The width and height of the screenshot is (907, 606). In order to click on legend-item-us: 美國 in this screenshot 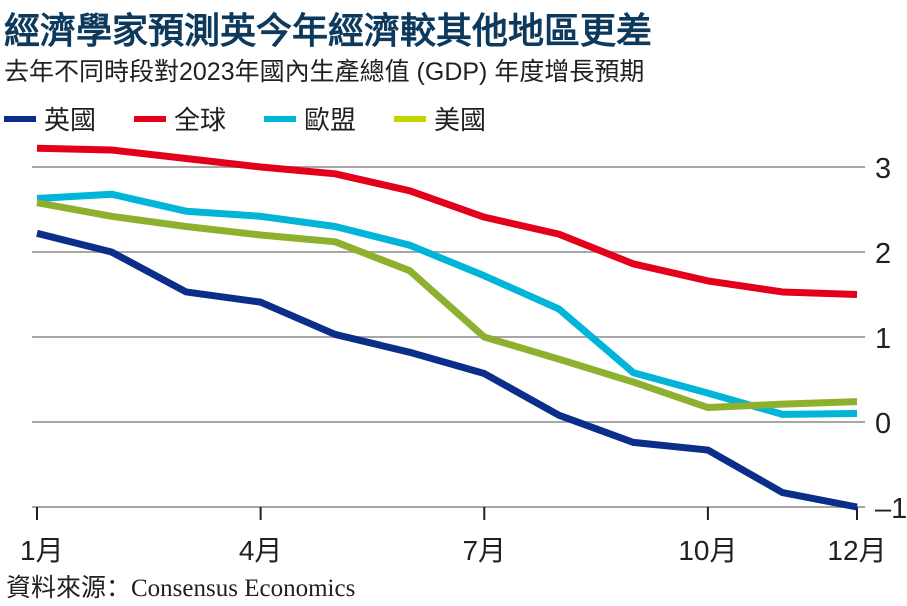, I will do `click(440, 118)`.